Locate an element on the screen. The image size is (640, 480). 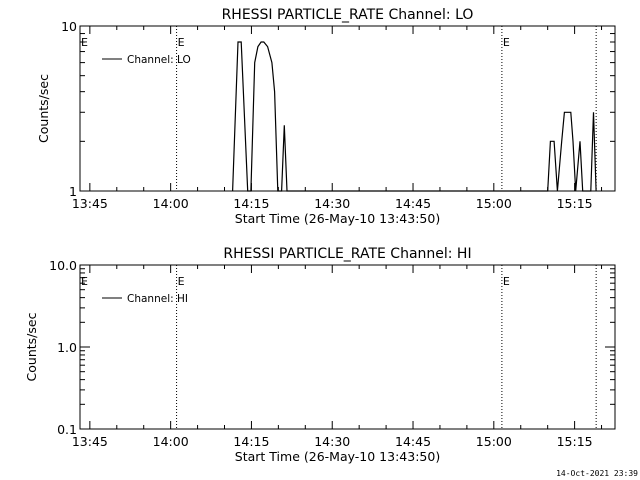
y-tick-label: 10 is located at coordinates (69, 26).